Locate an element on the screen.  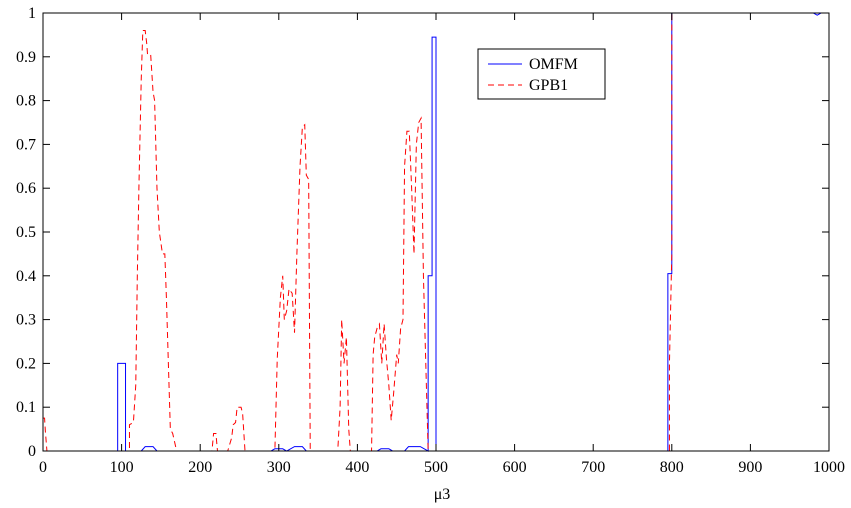
legend-label-omfm: OMFM is located at coordinates (553, 64).